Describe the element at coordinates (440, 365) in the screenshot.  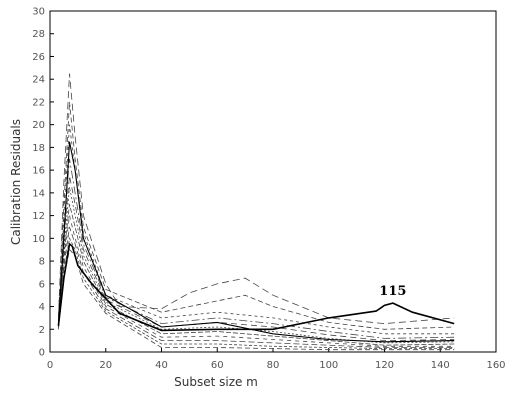
I see `x-tick-label: 140` at that location.